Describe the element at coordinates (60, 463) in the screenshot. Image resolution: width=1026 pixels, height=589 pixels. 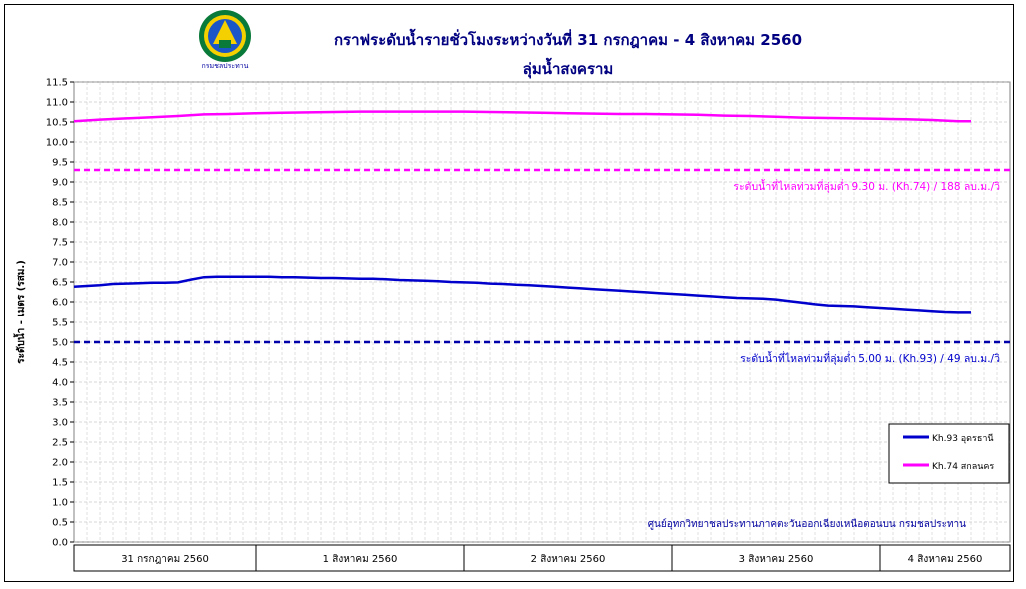
I see `y-tick-label: 2.0` at that location.